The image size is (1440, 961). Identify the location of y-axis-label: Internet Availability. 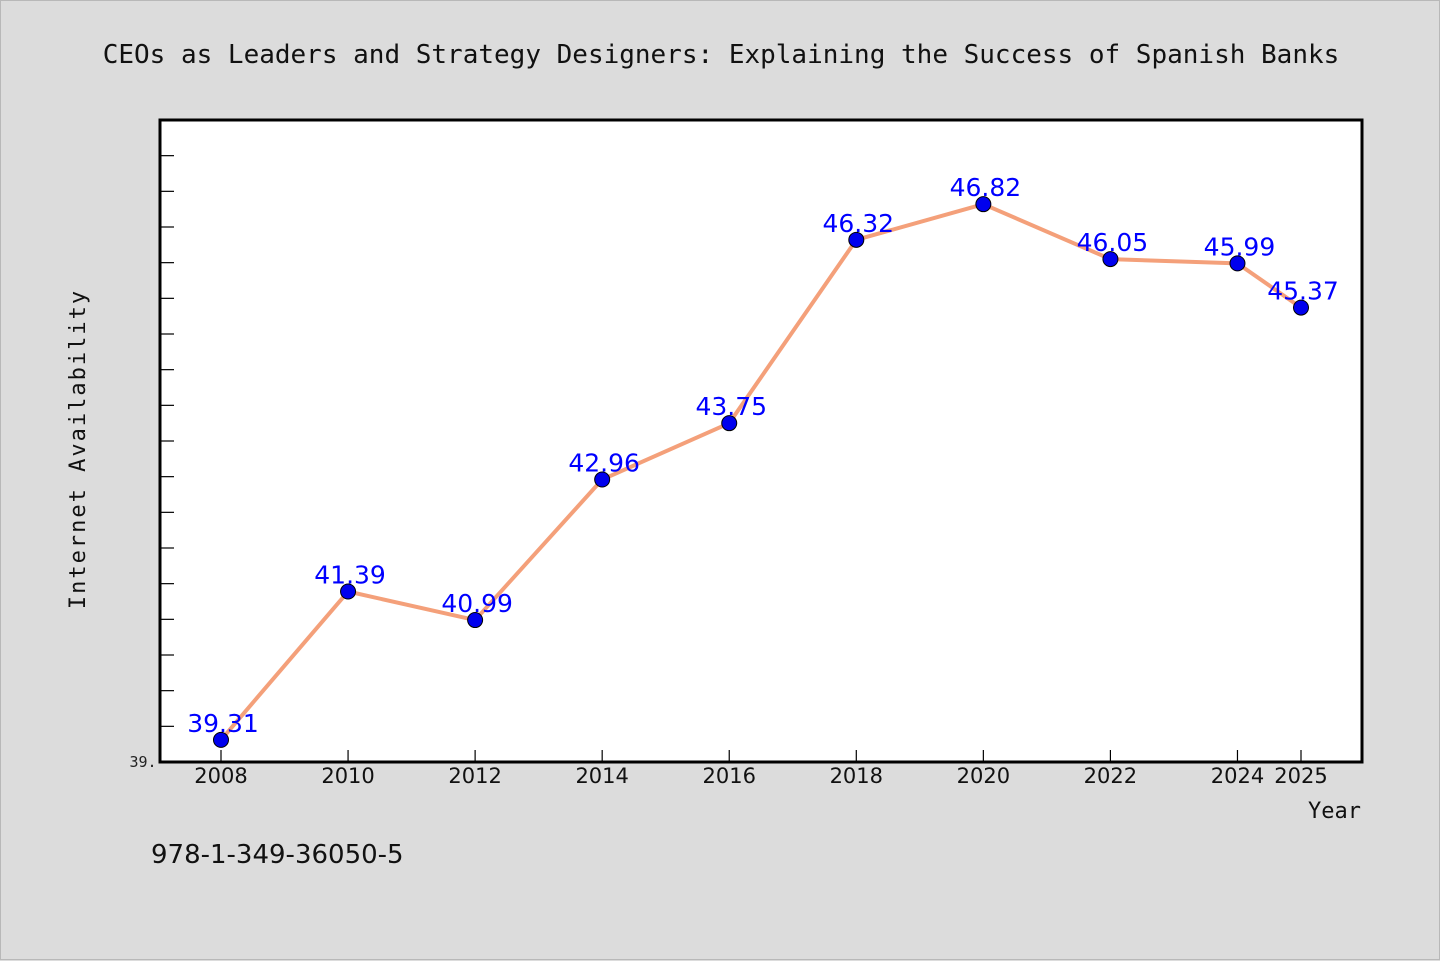
(78, 449).